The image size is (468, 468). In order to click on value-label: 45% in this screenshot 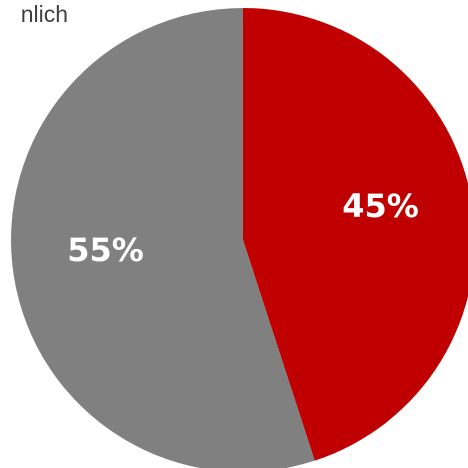, I will do `click(380, 206)`.